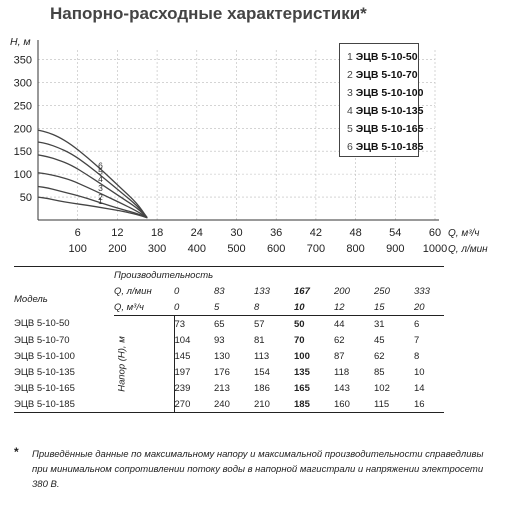  Describe the element at coordinates (44, 388) in the screenshot. I see `model-cell: ЭЦВ 5-10-165` at that location.